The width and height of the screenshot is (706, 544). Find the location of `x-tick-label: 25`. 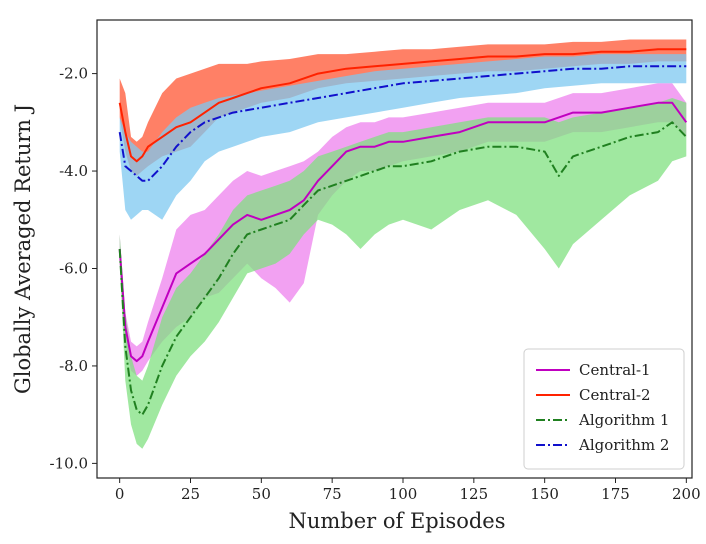

x-tick-label: 25 is located at coordinates (190, 494).